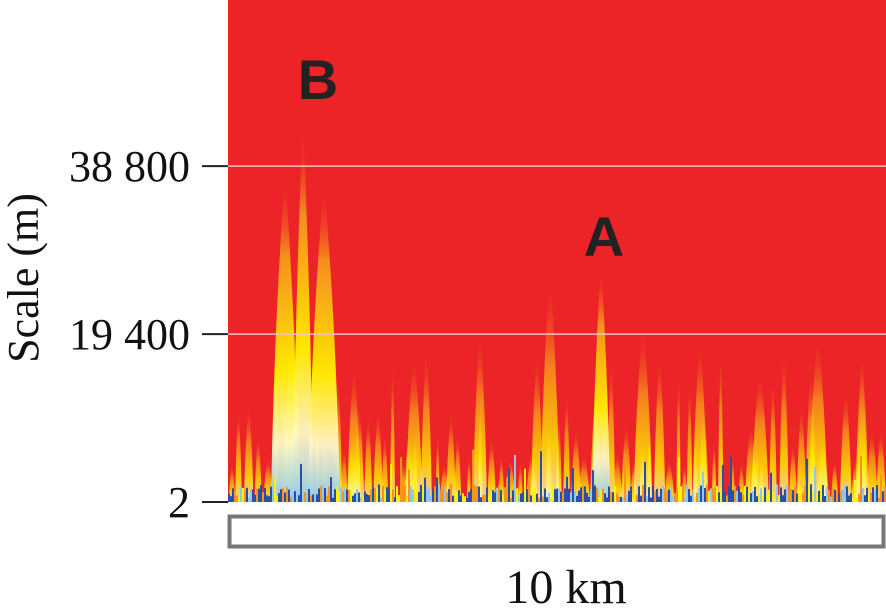 This screenshot has height=608, width=886. Describe the element at coordinates (179, 502) in the screenshot. I see `y-tick-label-0: 2` at that location.